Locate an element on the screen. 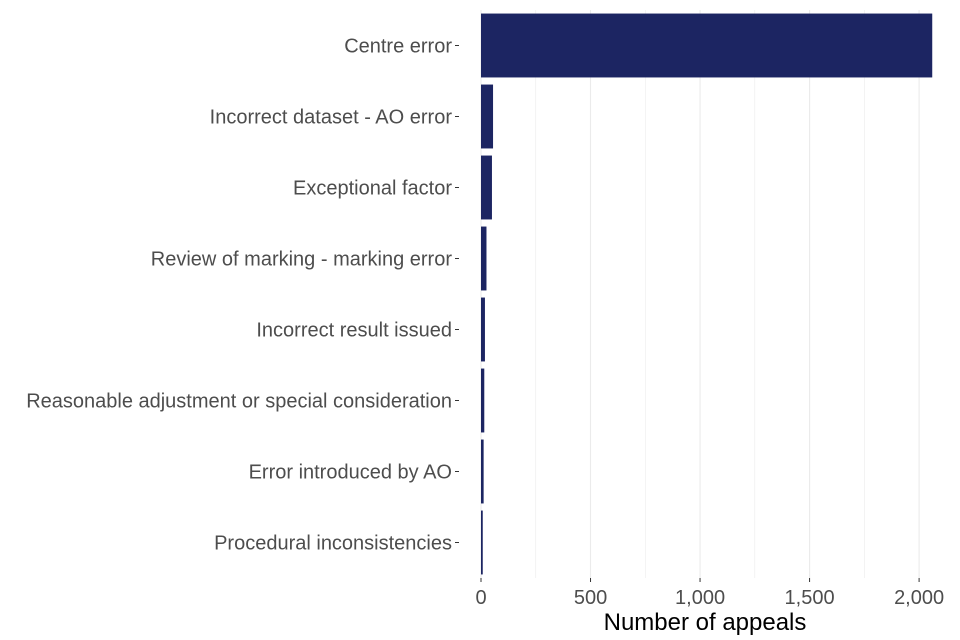 The height and width of the screenshot is (640, 960). x-axis-ticks: 0 500 1,000 1,500 2,000 is located at coordinates (709, 593).